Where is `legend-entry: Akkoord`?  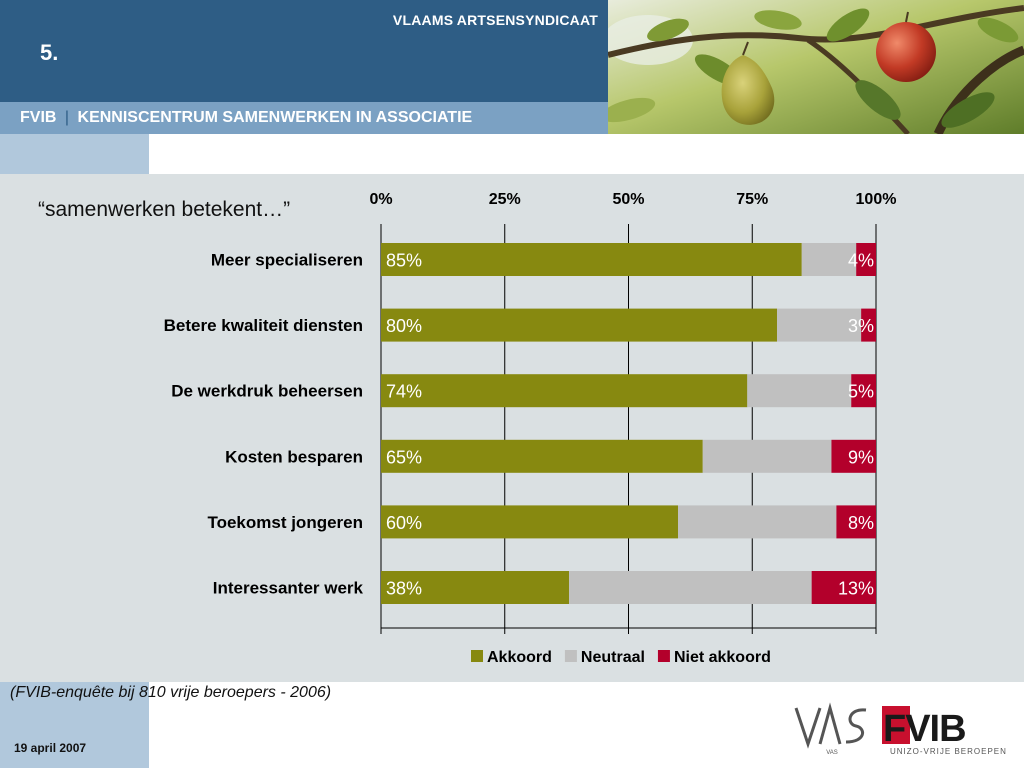 legend-entry: Akkoord is located at coordinates (519, 657).